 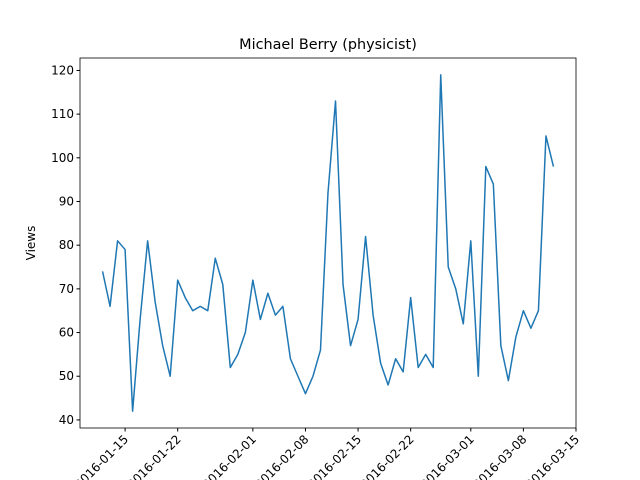 I want to click on y-tick-label: 100, so click(x=62, y=158).